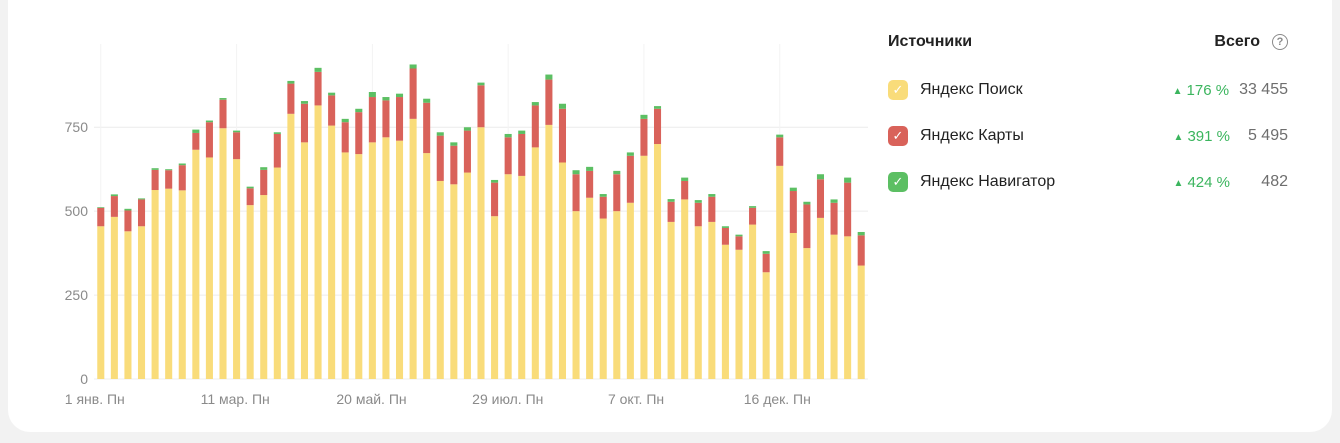 This screenshot has height=443, width=1340. What do you see at coordinates (1202, 182) in the screenshot?
I see `growth-badge: ▲ 424 %` at bounding box center [1202, 182].